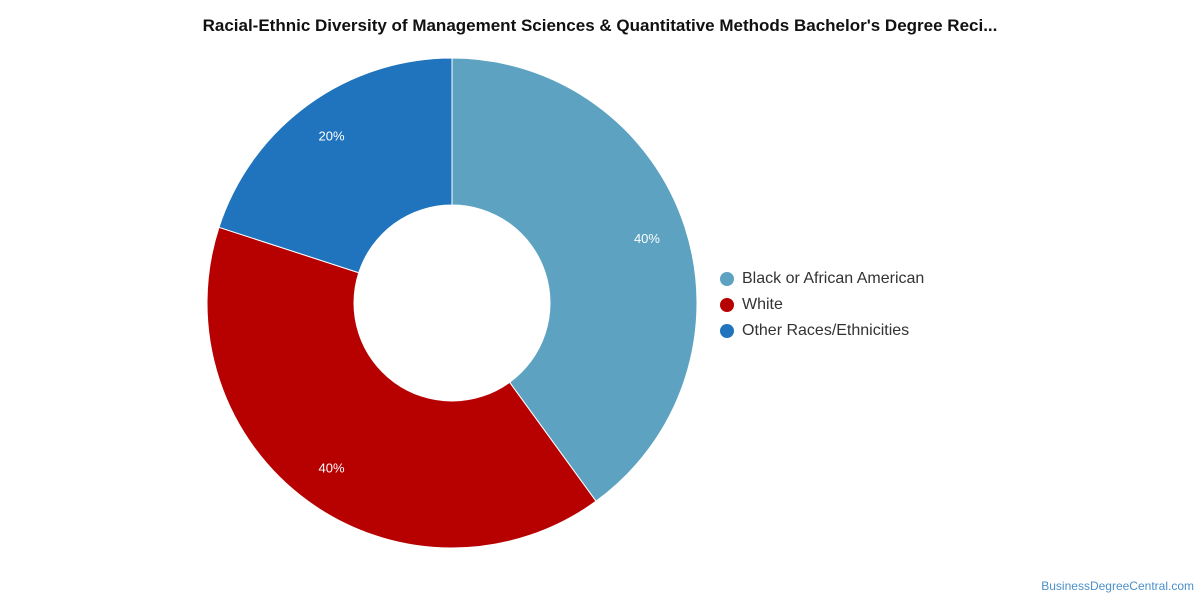  I want to click on legend-item-other-races-ethnicities: Other Races/Ethnicities, so click(822, 331).